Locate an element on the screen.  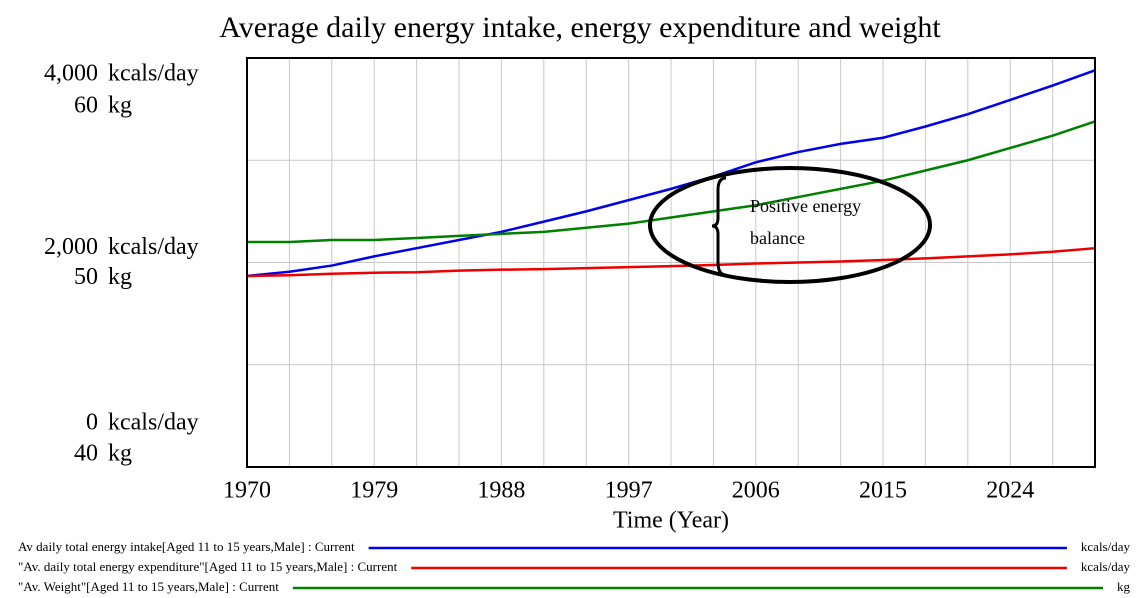
x-axis-label: Time (Year) is located at coordinates (671, 521).